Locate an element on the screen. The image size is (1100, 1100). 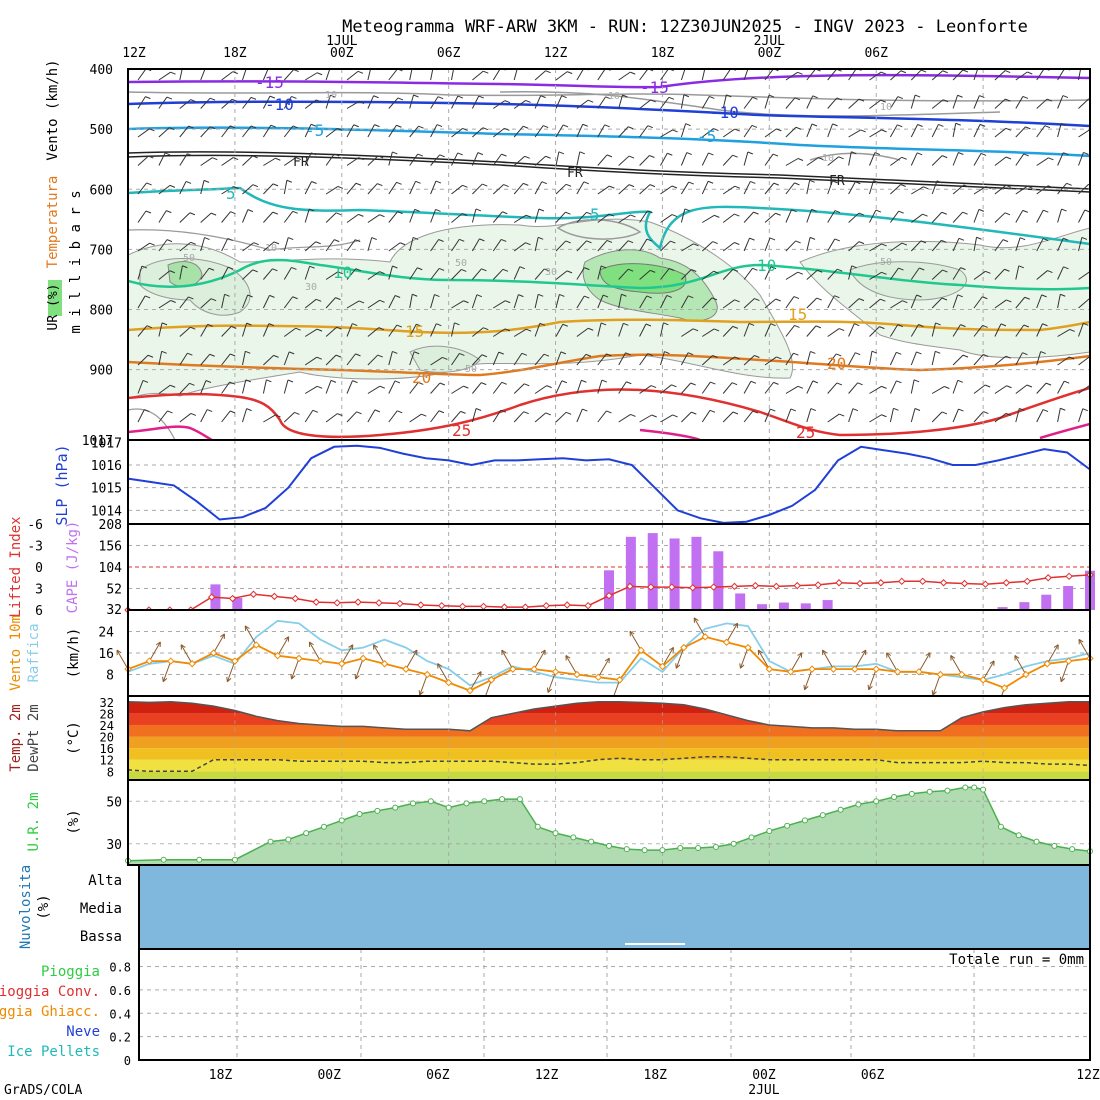
top-axis-label: 1JUL is located at coordinates (341, 41).